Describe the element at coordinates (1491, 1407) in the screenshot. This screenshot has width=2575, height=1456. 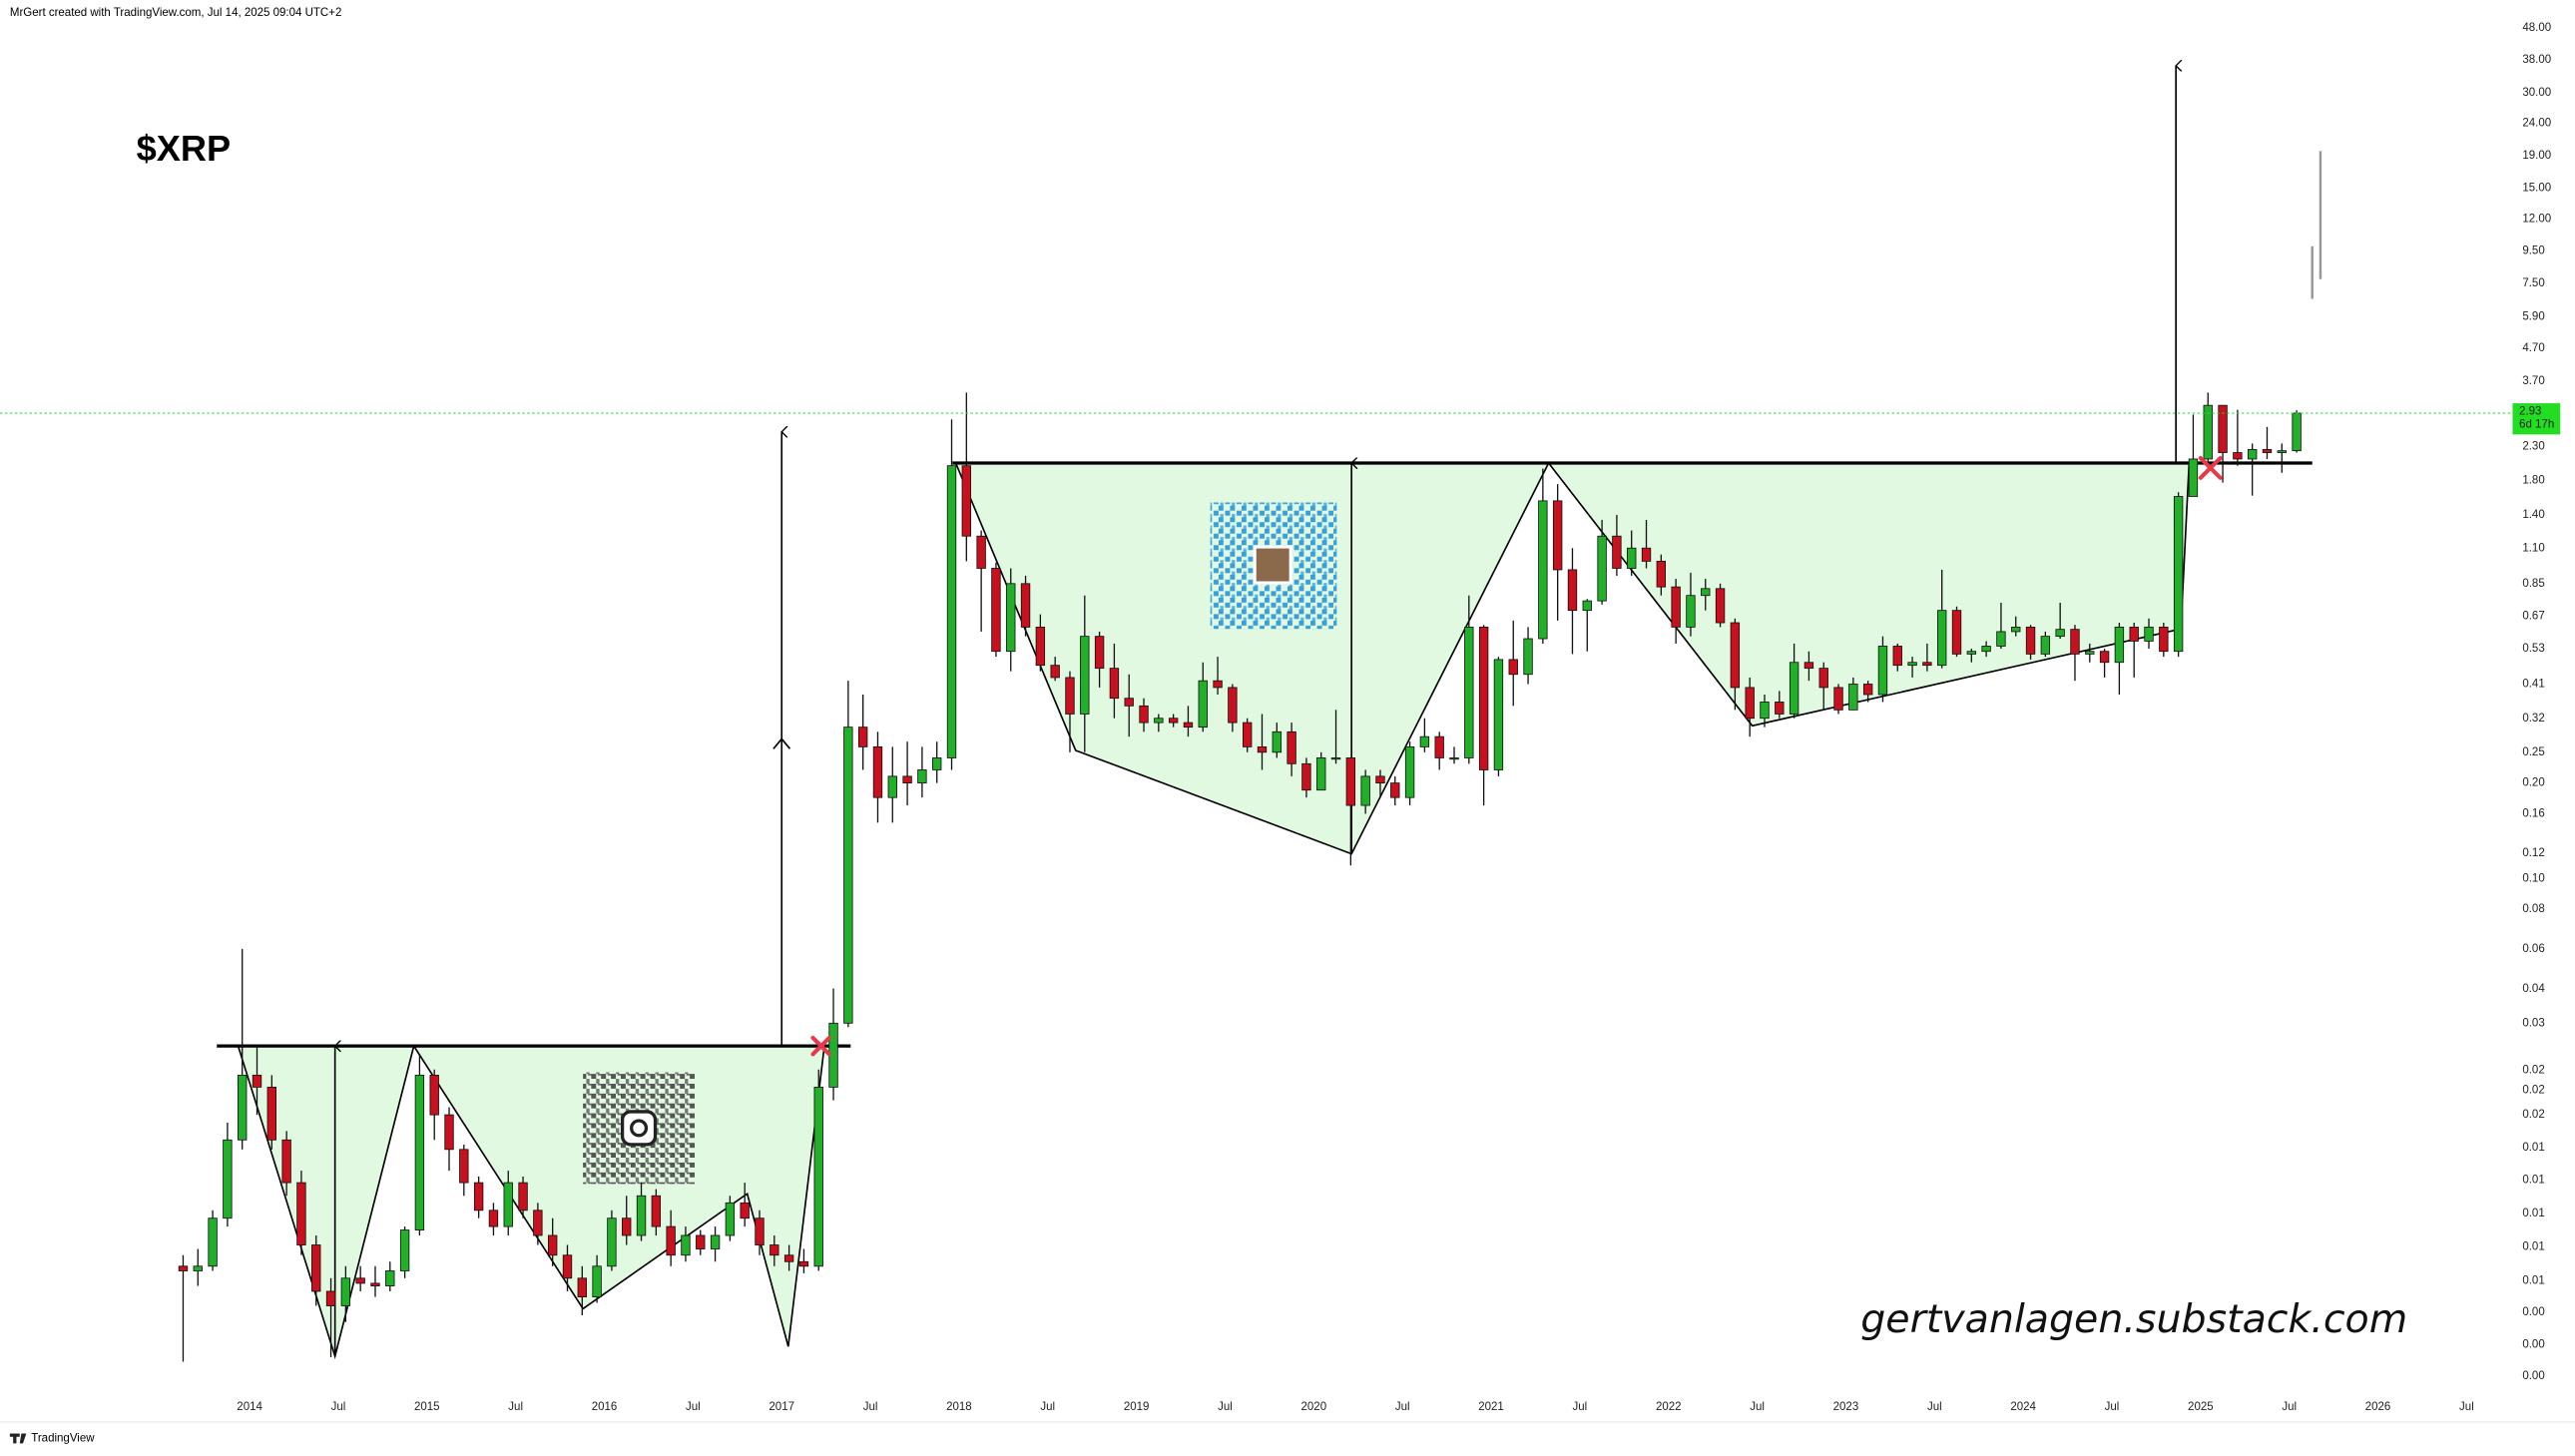
I see `x-tick-label: 2021` at that location.